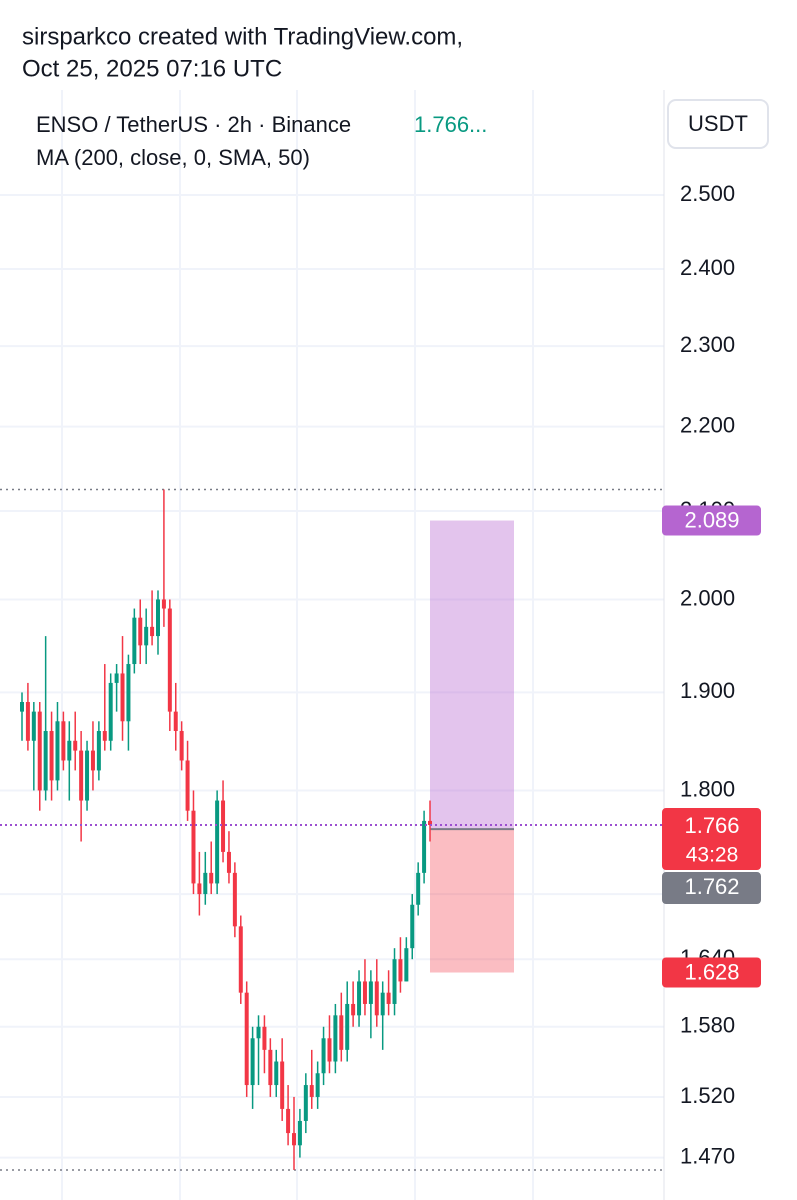  What do you see at coordinates (707, 788) in the screenshot?
I see `y-tick-label: 1.800` at bounding box center [707, 788].